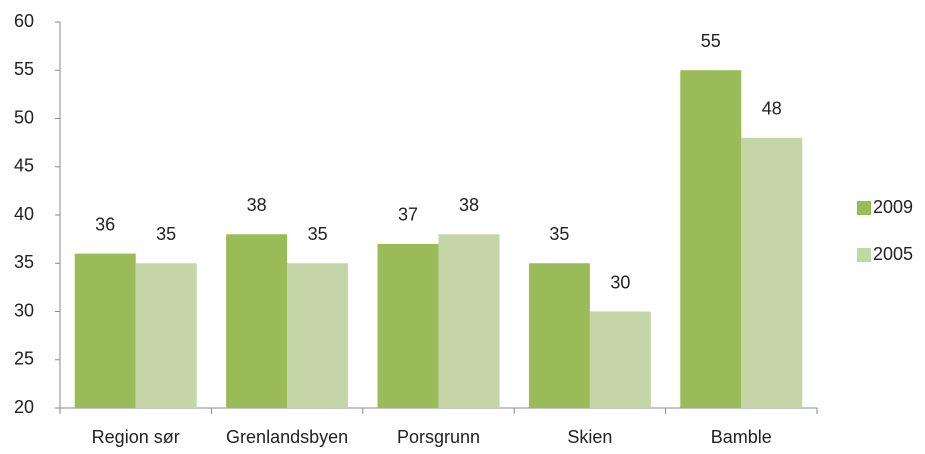 This screenshot has height=454, width=925. I want to click on x-tick-label: Region sør, so click(136, 437).